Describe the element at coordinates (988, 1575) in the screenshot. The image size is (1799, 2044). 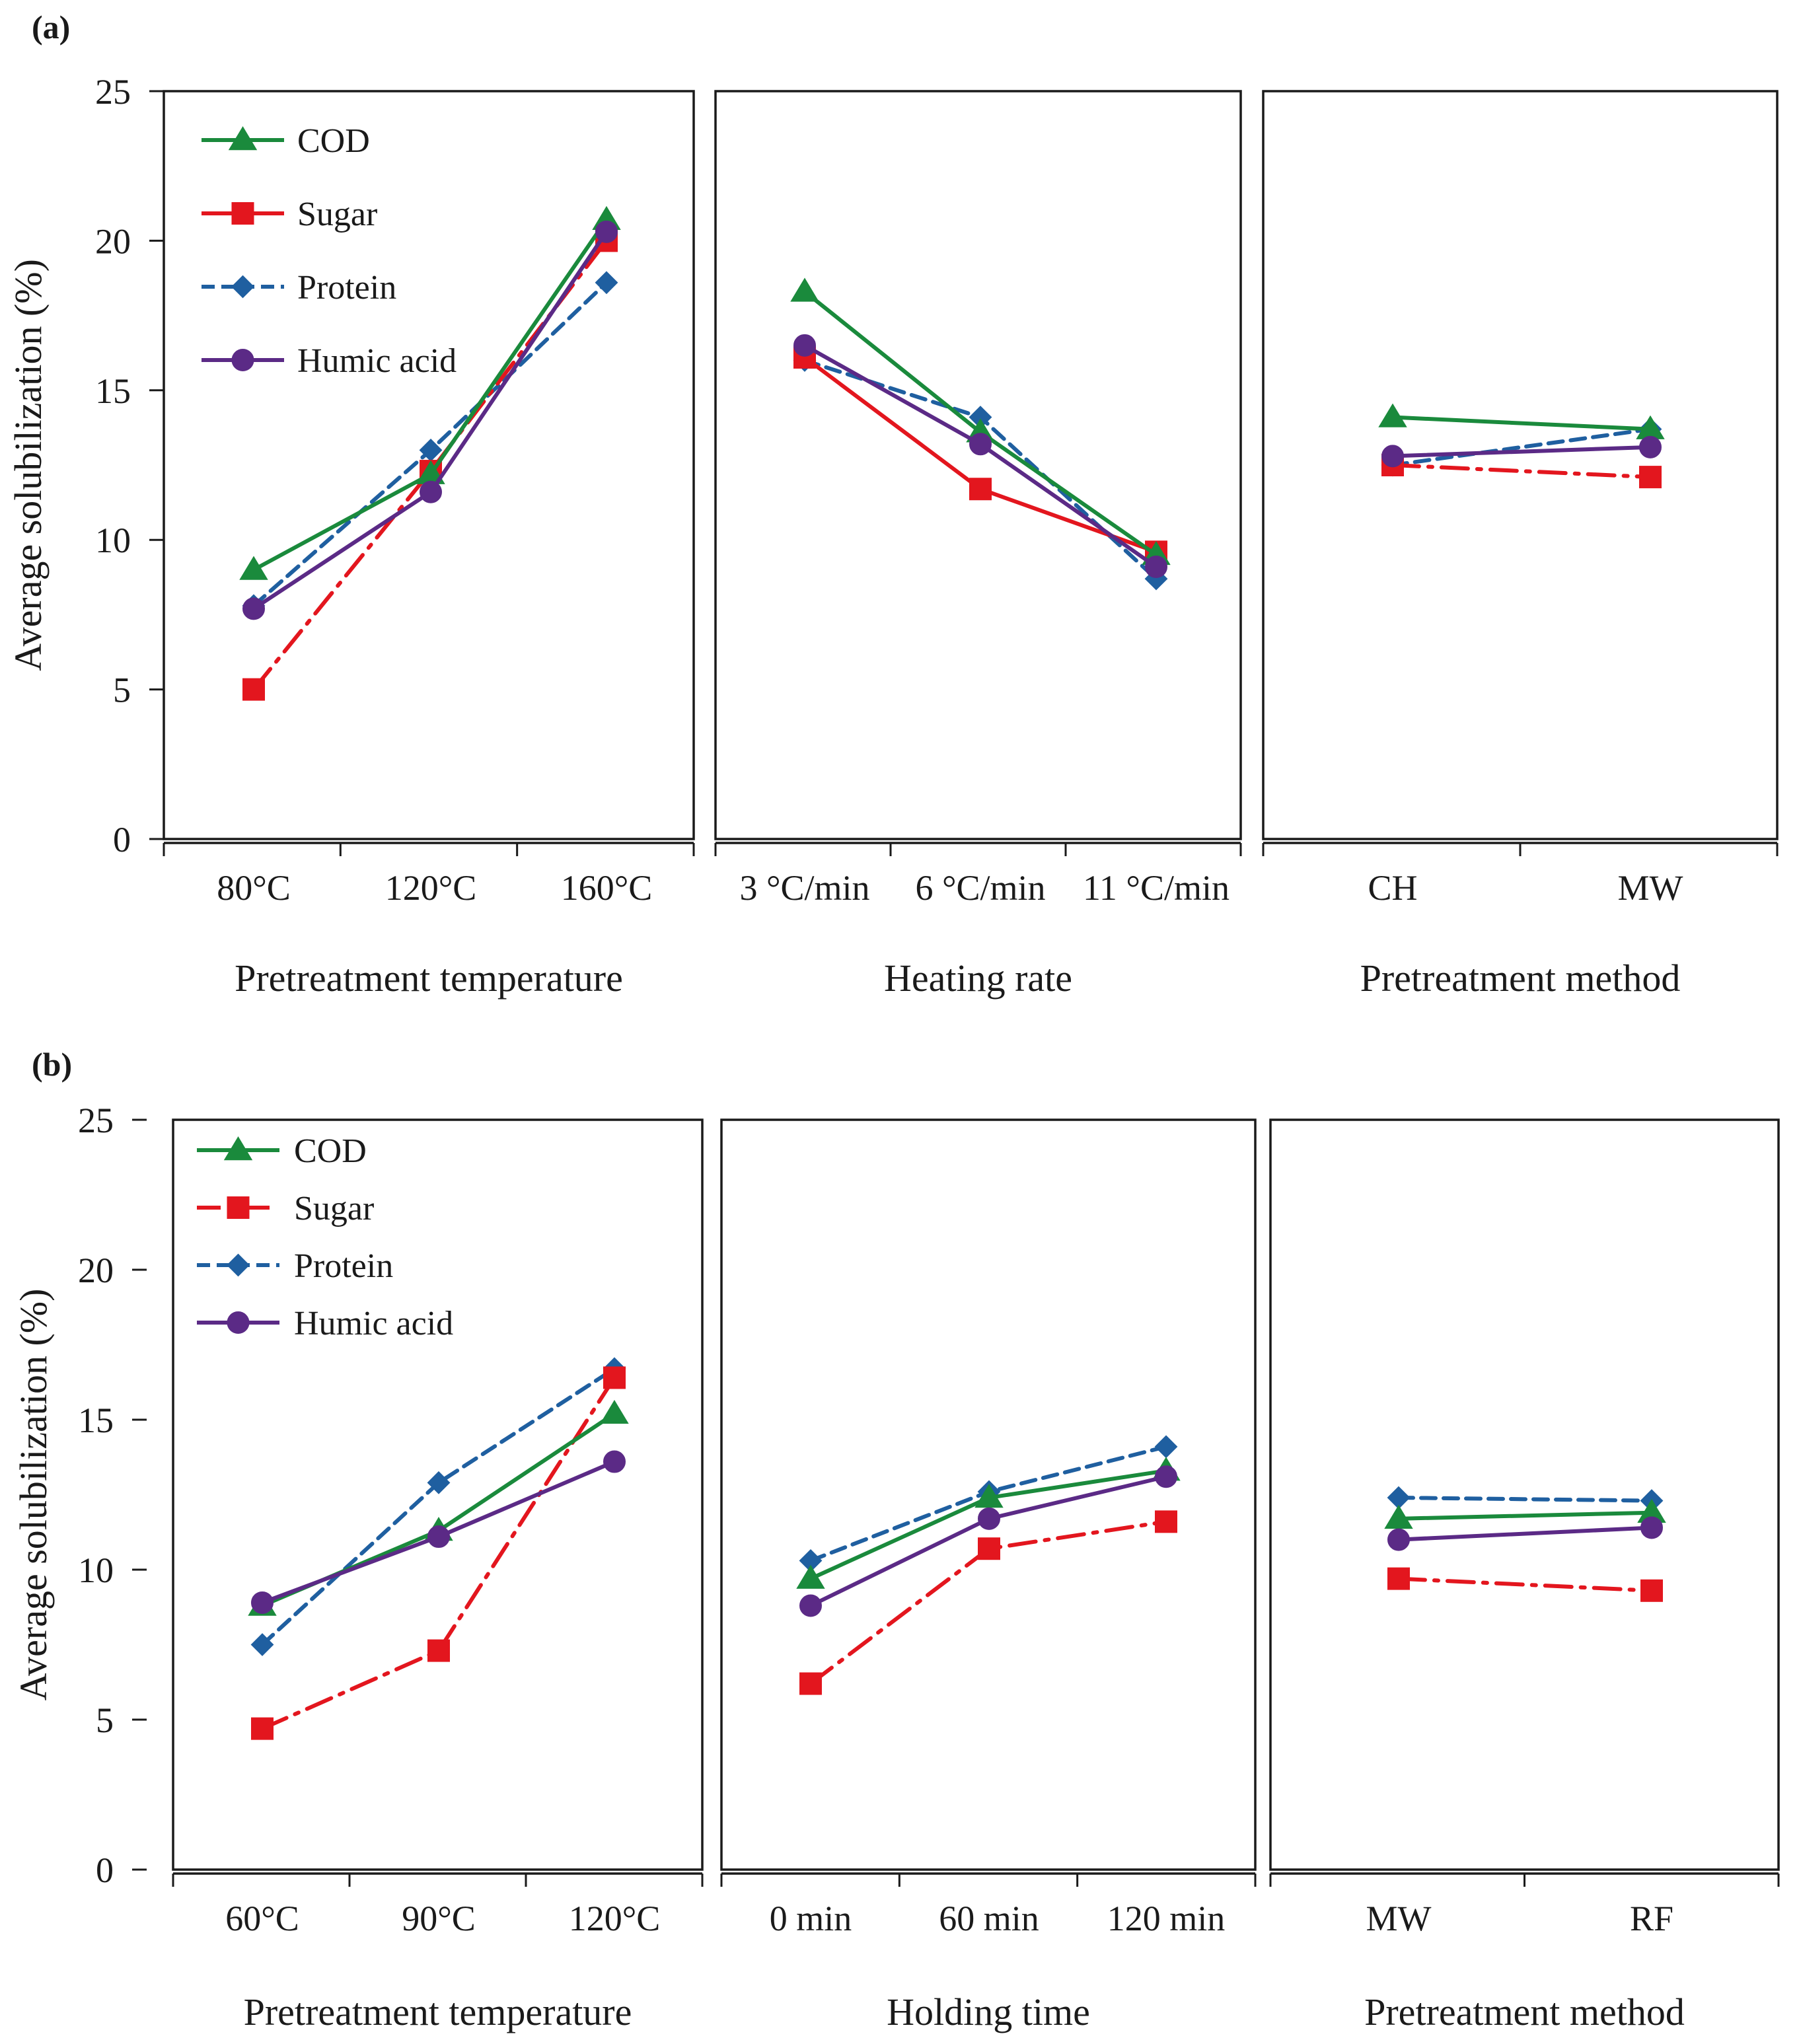
I see `subplot-2: 0 min 60 min 120 min Holding time` at that location.